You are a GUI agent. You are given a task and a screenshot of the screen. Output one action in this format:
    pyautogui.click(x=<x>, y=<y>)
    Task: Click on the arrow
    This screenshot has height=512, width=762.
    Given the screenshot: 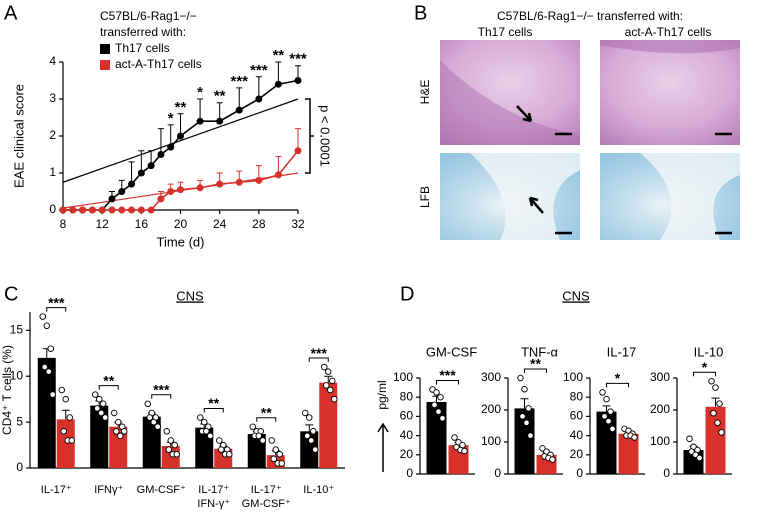 What is the action you would take?
    pyautogui.click(x=524, y=114)
    